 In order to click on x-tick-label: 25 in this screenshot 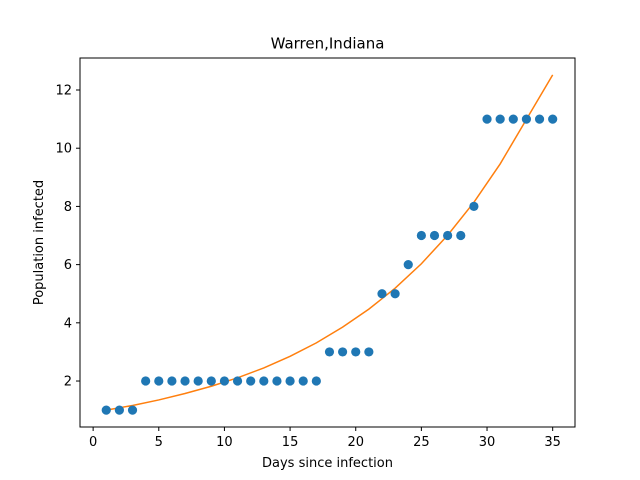, I will do `click(421, 442)`.